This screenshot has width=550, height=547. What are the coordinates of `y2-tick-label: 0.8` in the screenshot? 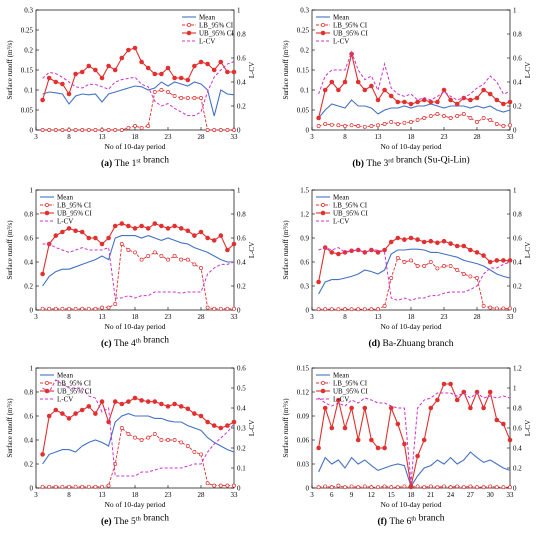 It's located at (517, 408).